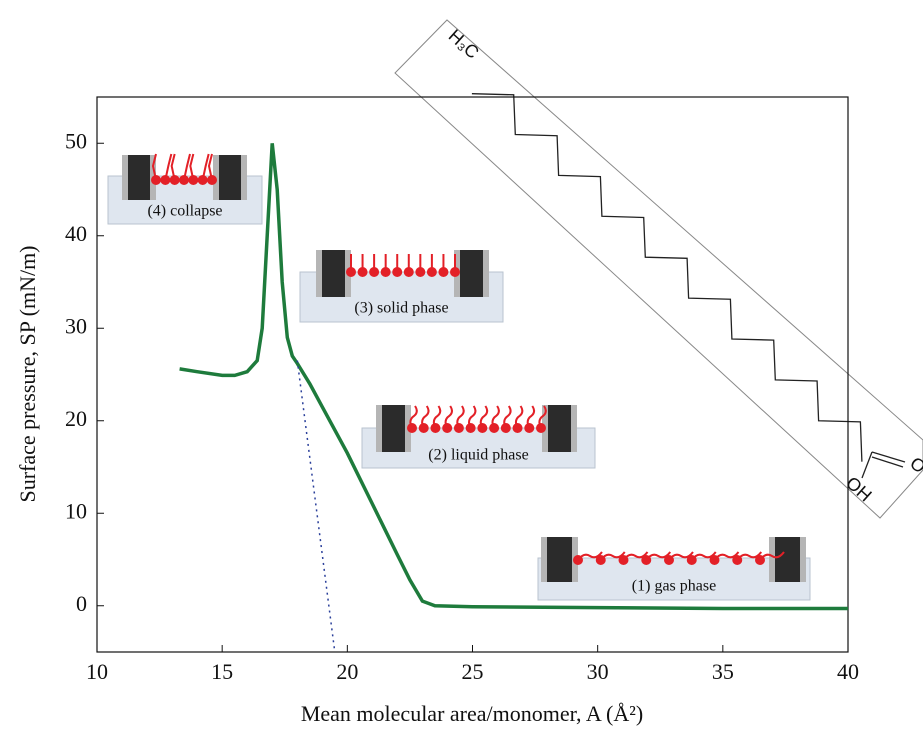 The height and width of the screenshot is (729, 923). Describe the element at coordinates (184, 211) in the screenshot. I see `annotation: (4) collapse` at that location.